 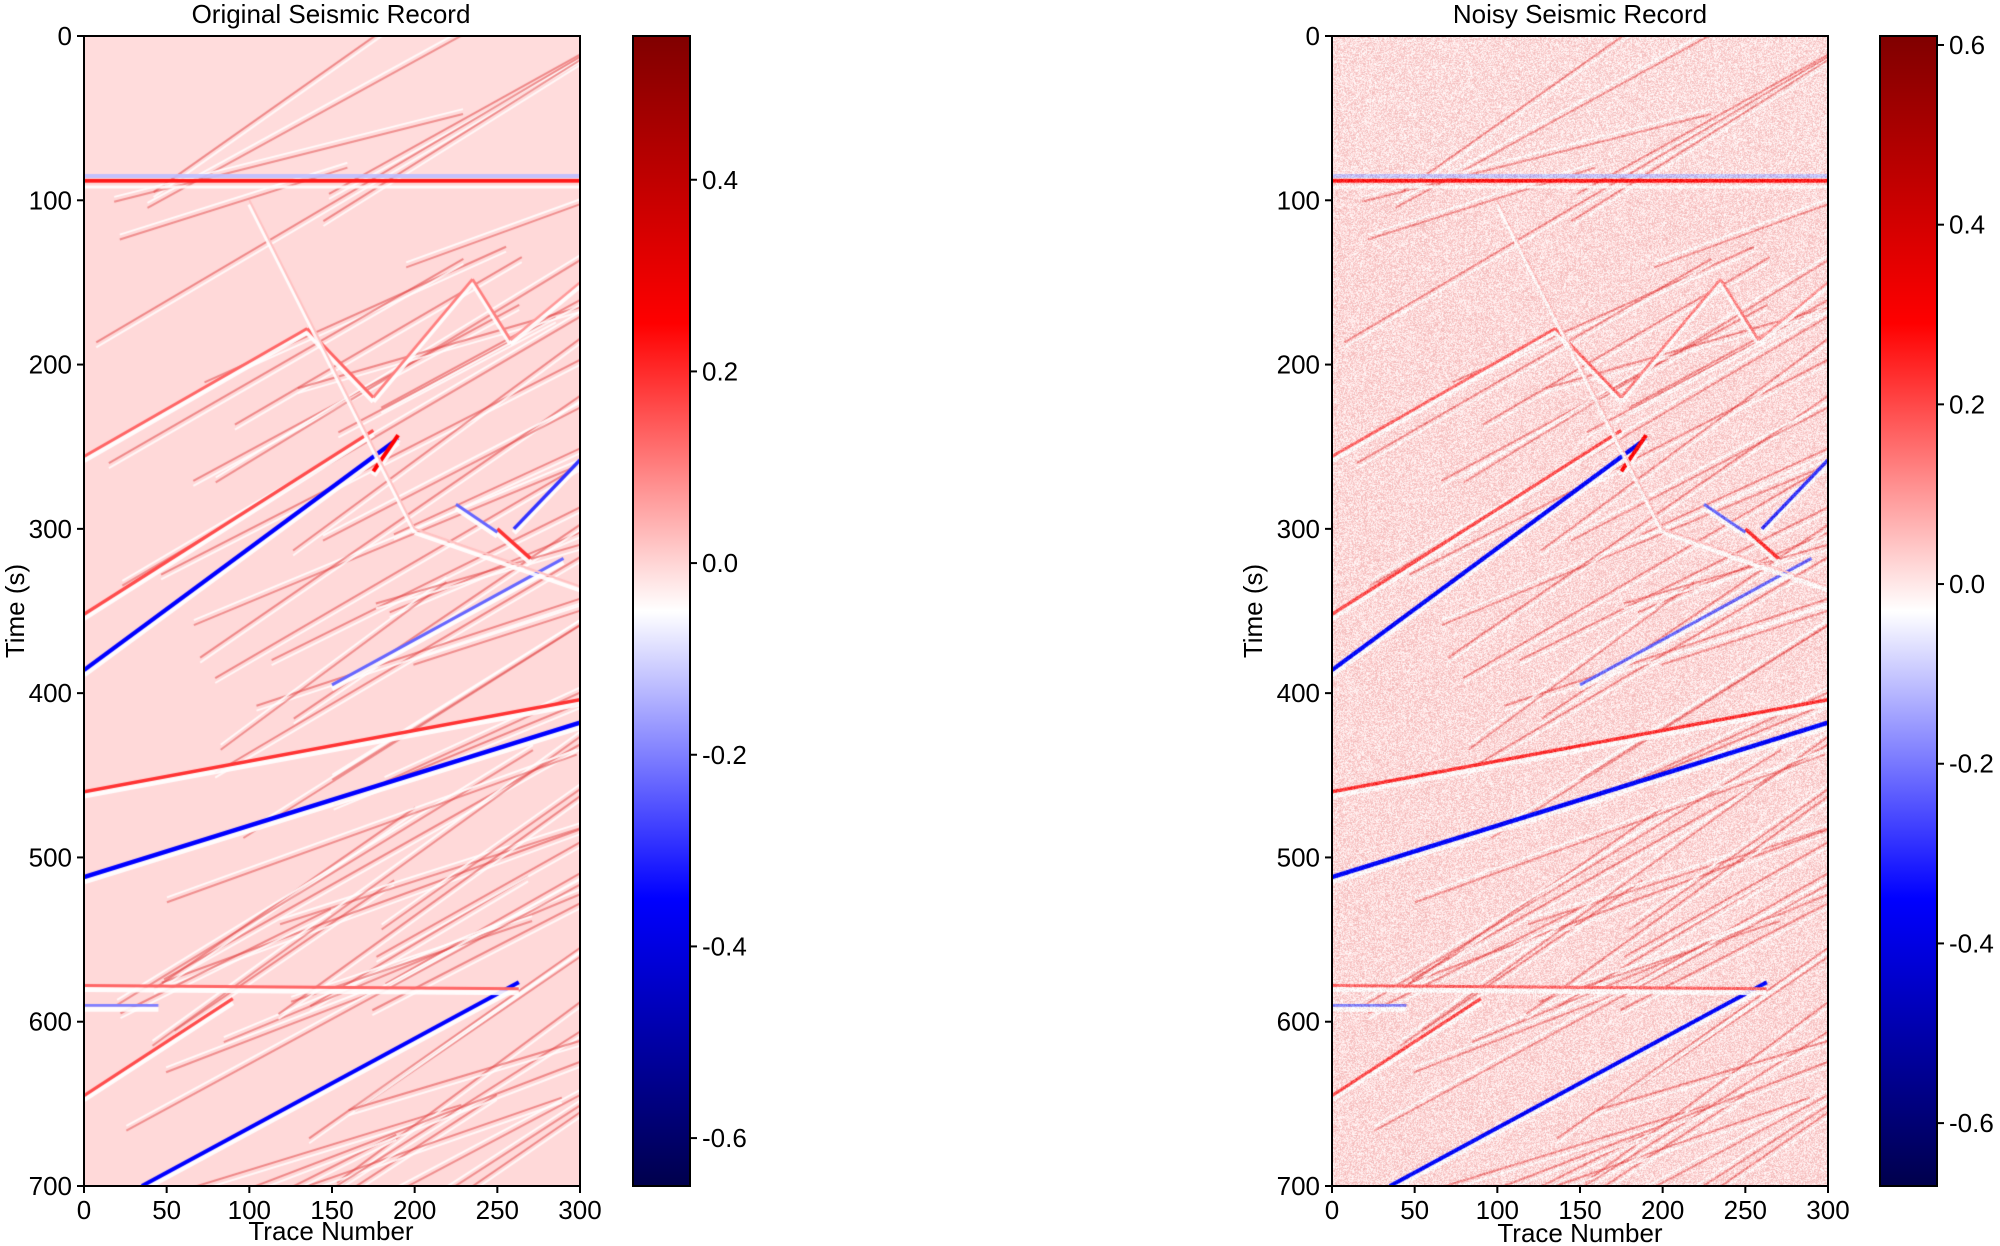 What do you see at coordinates (718, 659) in the screenshot?
I see `colorbar-ticks: 0.4 0.2 0.0 -0.2 -0.4 -0.6` at bounding box center [718, 659].